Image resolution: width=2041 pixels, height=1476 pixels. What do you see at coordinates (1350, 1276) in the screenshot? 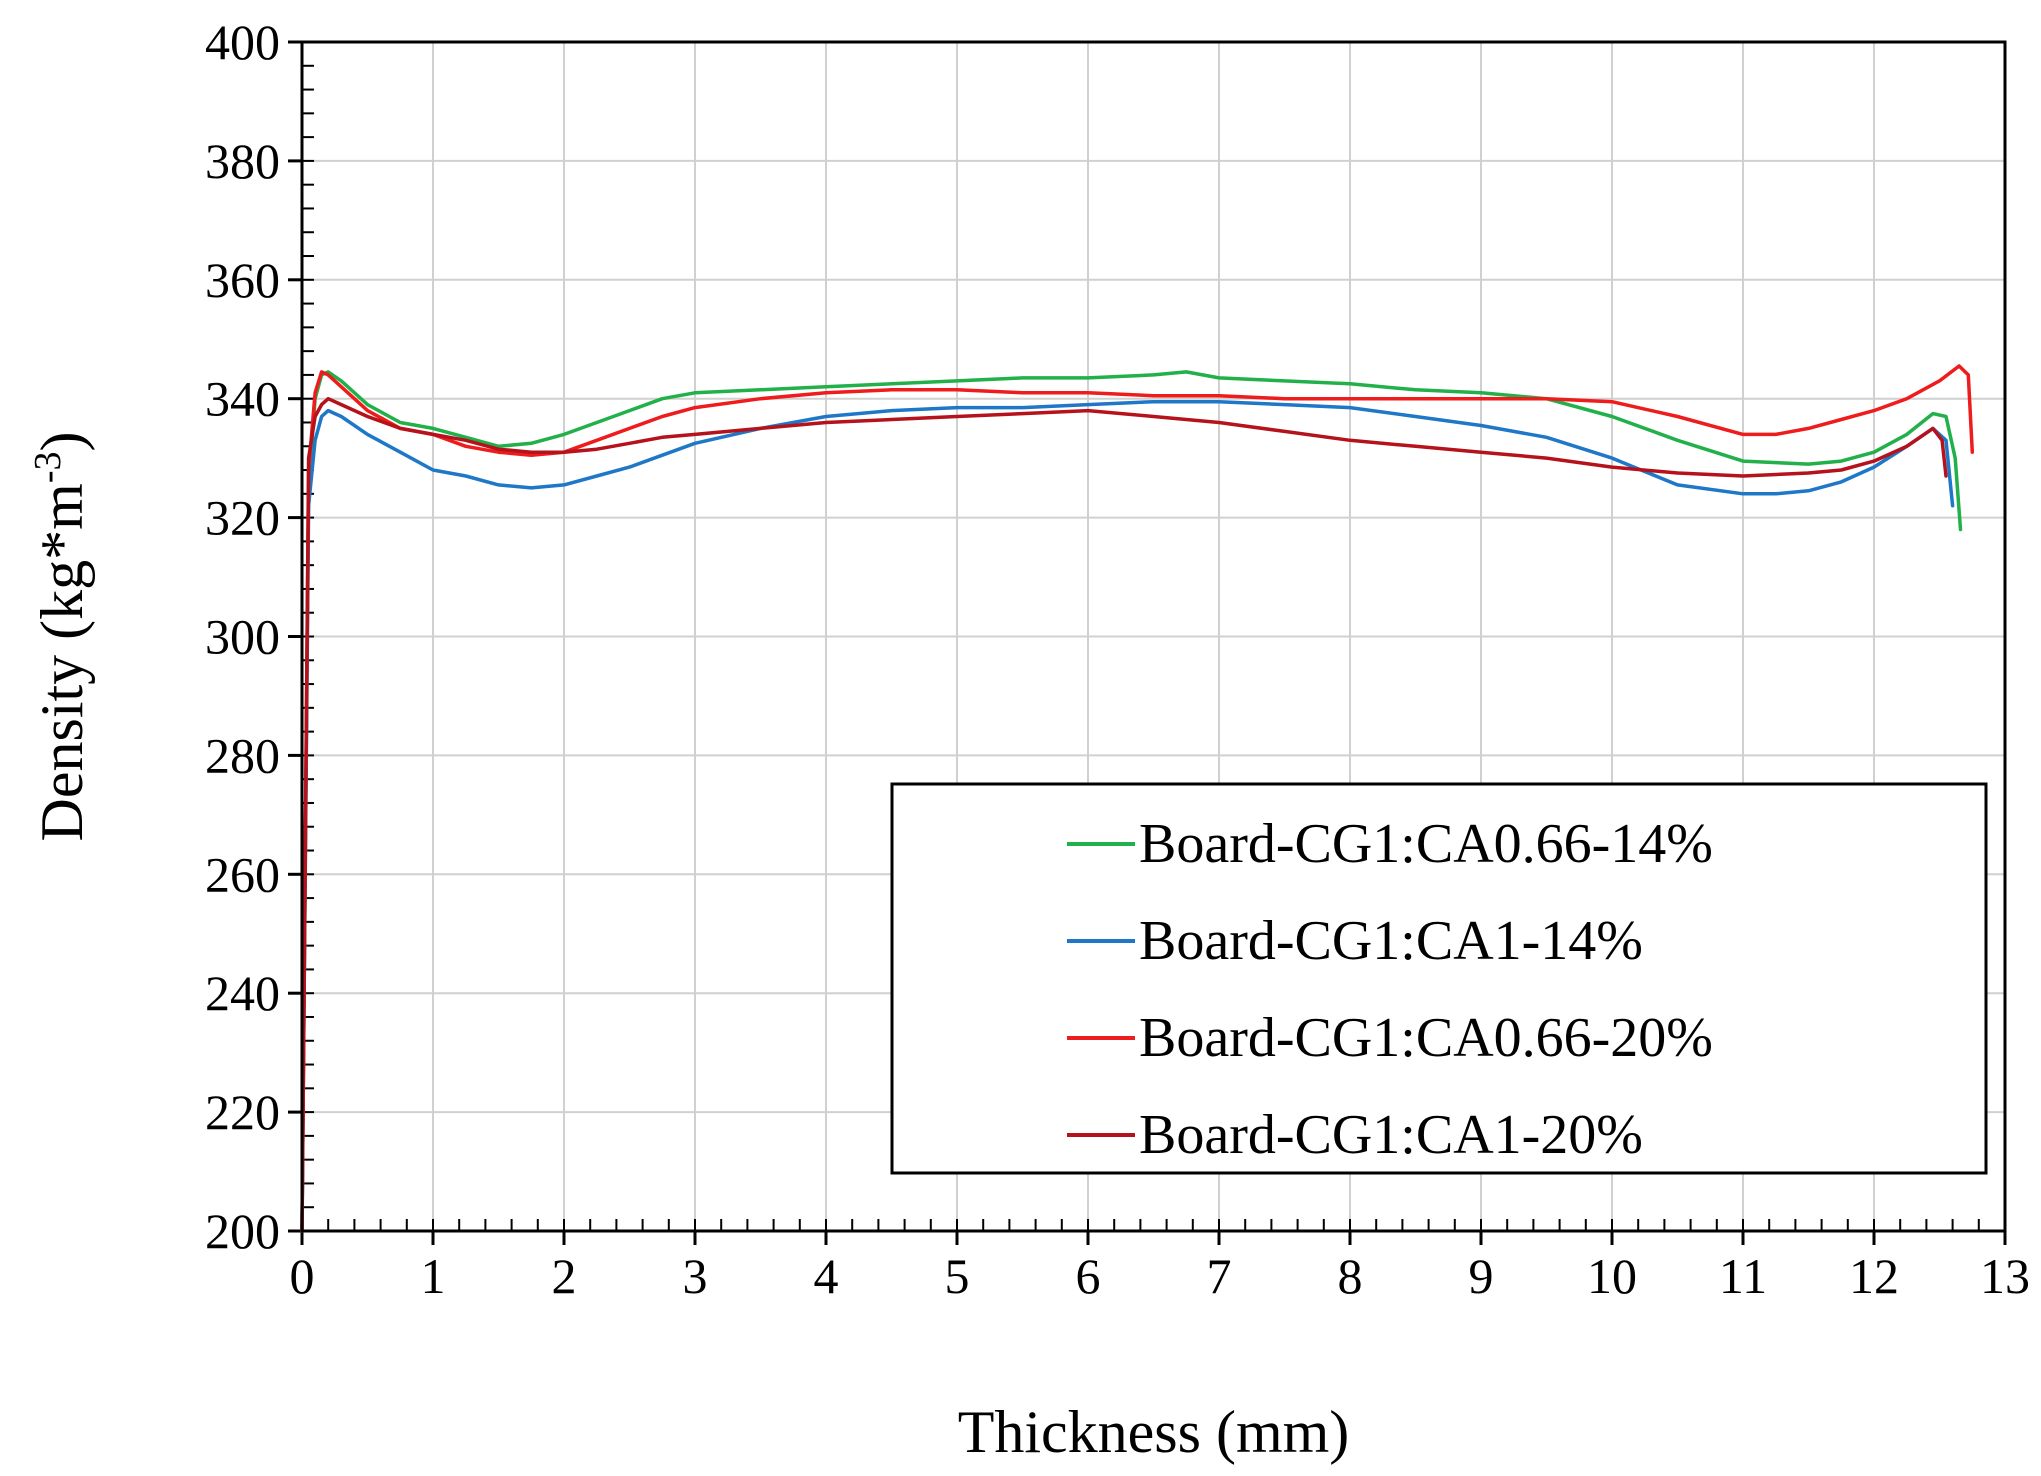
I see `x-tick-label: 8` at bounding box center [1350, 1276].